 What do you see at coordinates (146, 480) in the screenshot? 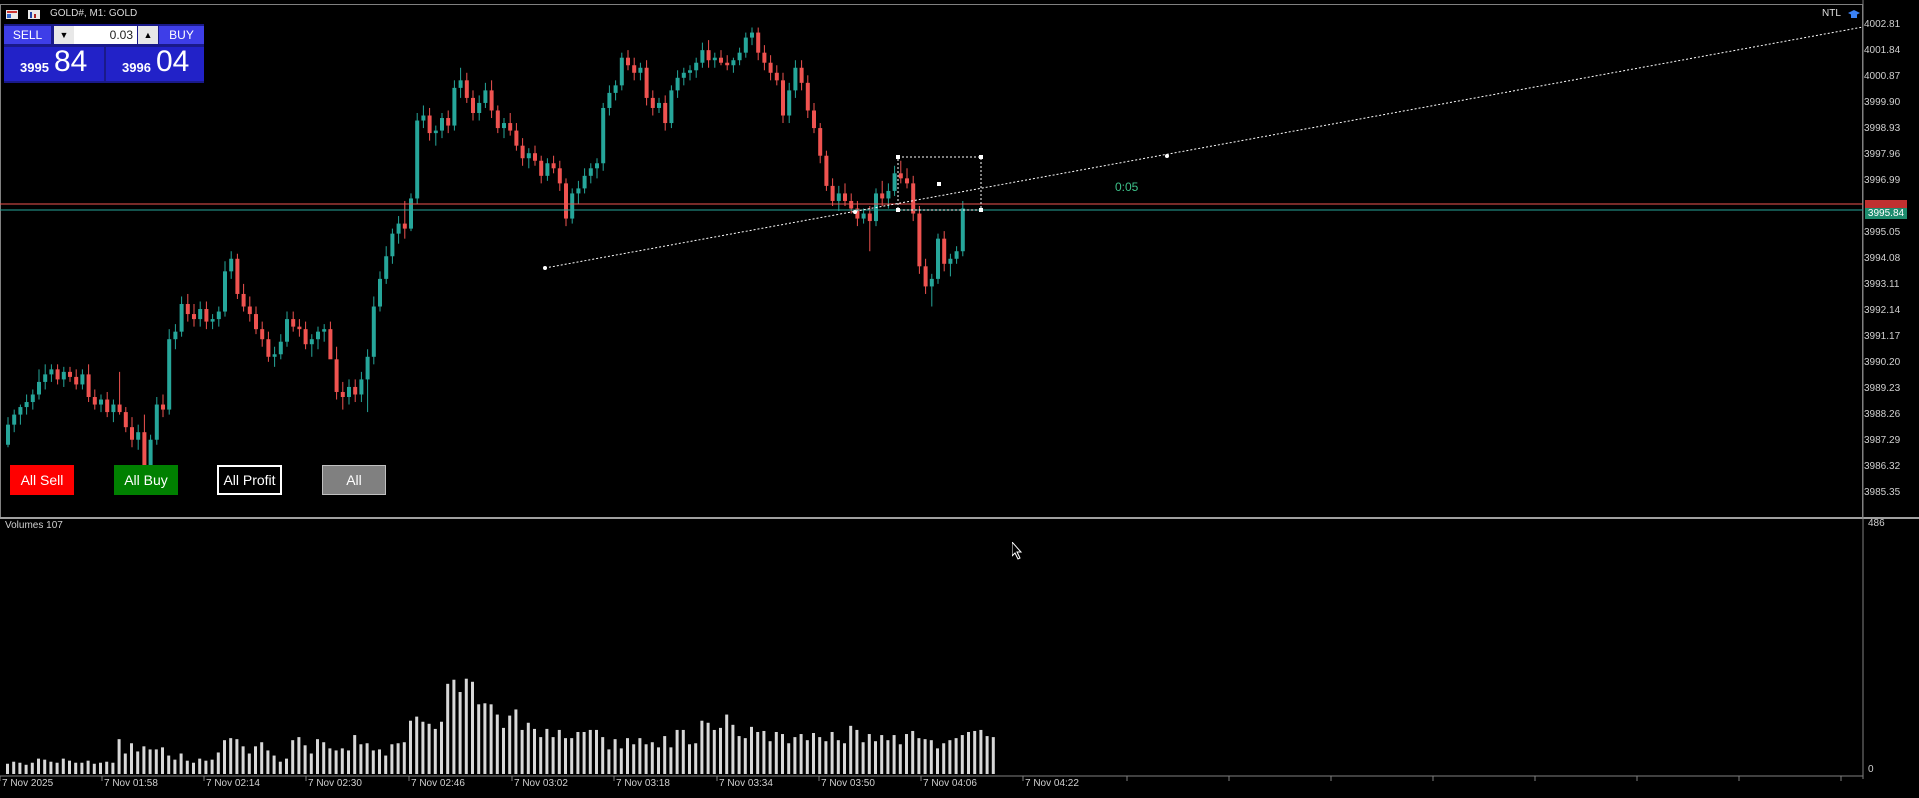
I see `all-buy-button: All Buy` at bounding box center [146, 480].